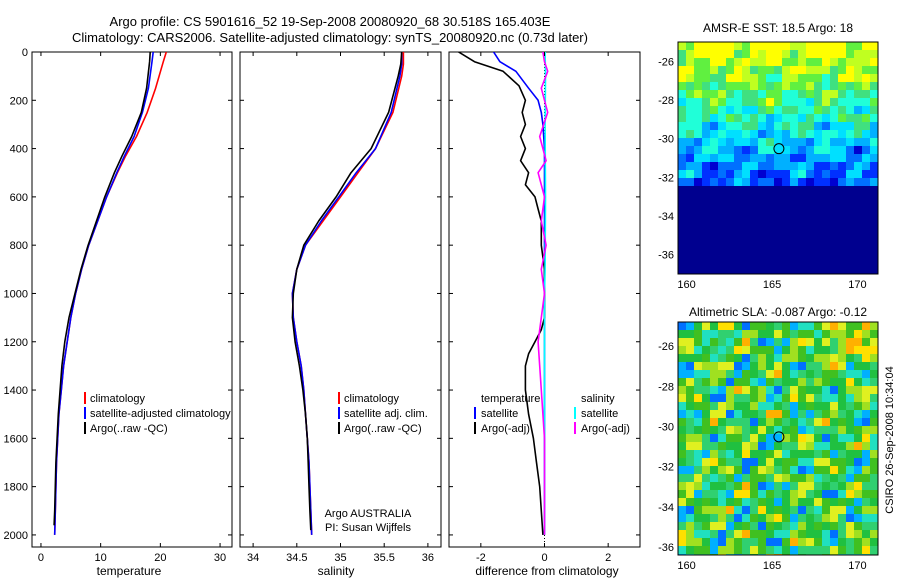 This screenshot has height=580, width=900. Describe the element at coordinates (19, 198) in the screenshot. I see `y-tick-label: 600` at that location.